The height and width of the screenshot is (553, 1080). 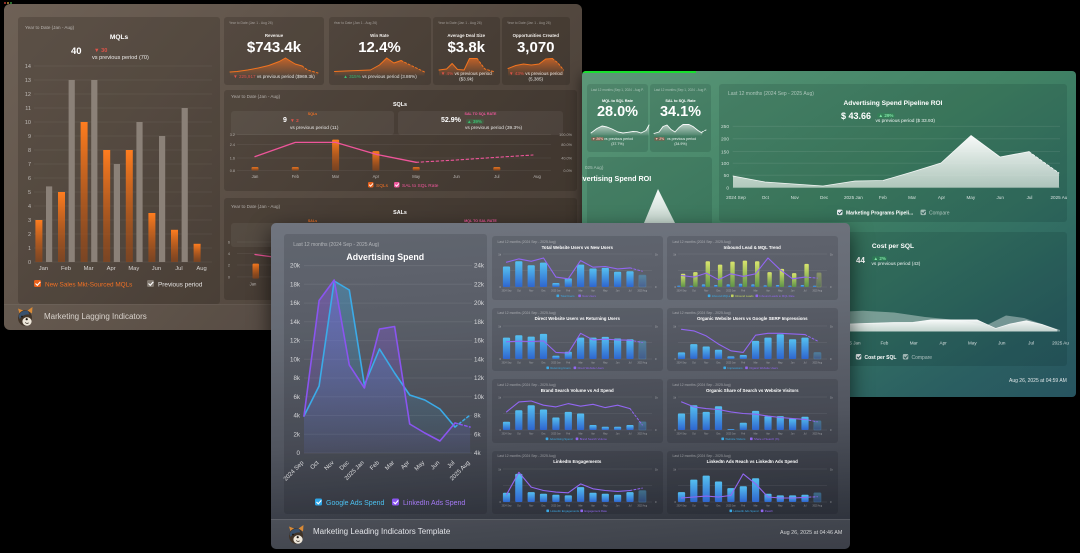 I want to click on svg-text: 1.6, so click(x=232, y=159).